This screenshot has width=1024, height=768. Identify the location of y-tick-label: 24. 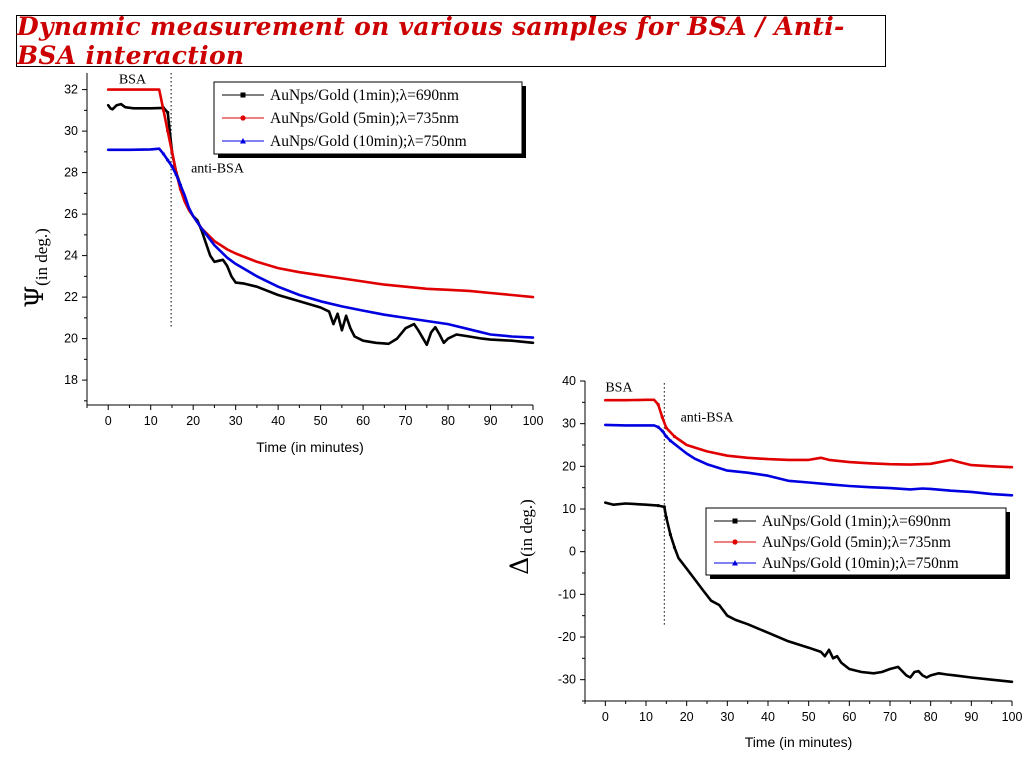
(71, 256).